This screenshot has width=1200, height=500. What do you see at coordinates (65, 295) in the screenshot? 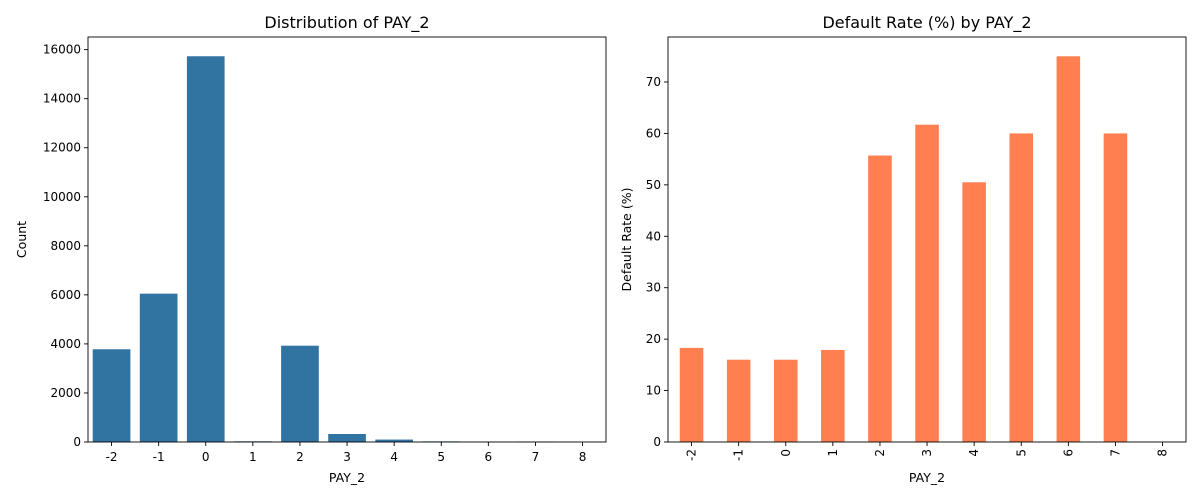
I see `y-tick-label: 6000` at bounding box center [65, 295].